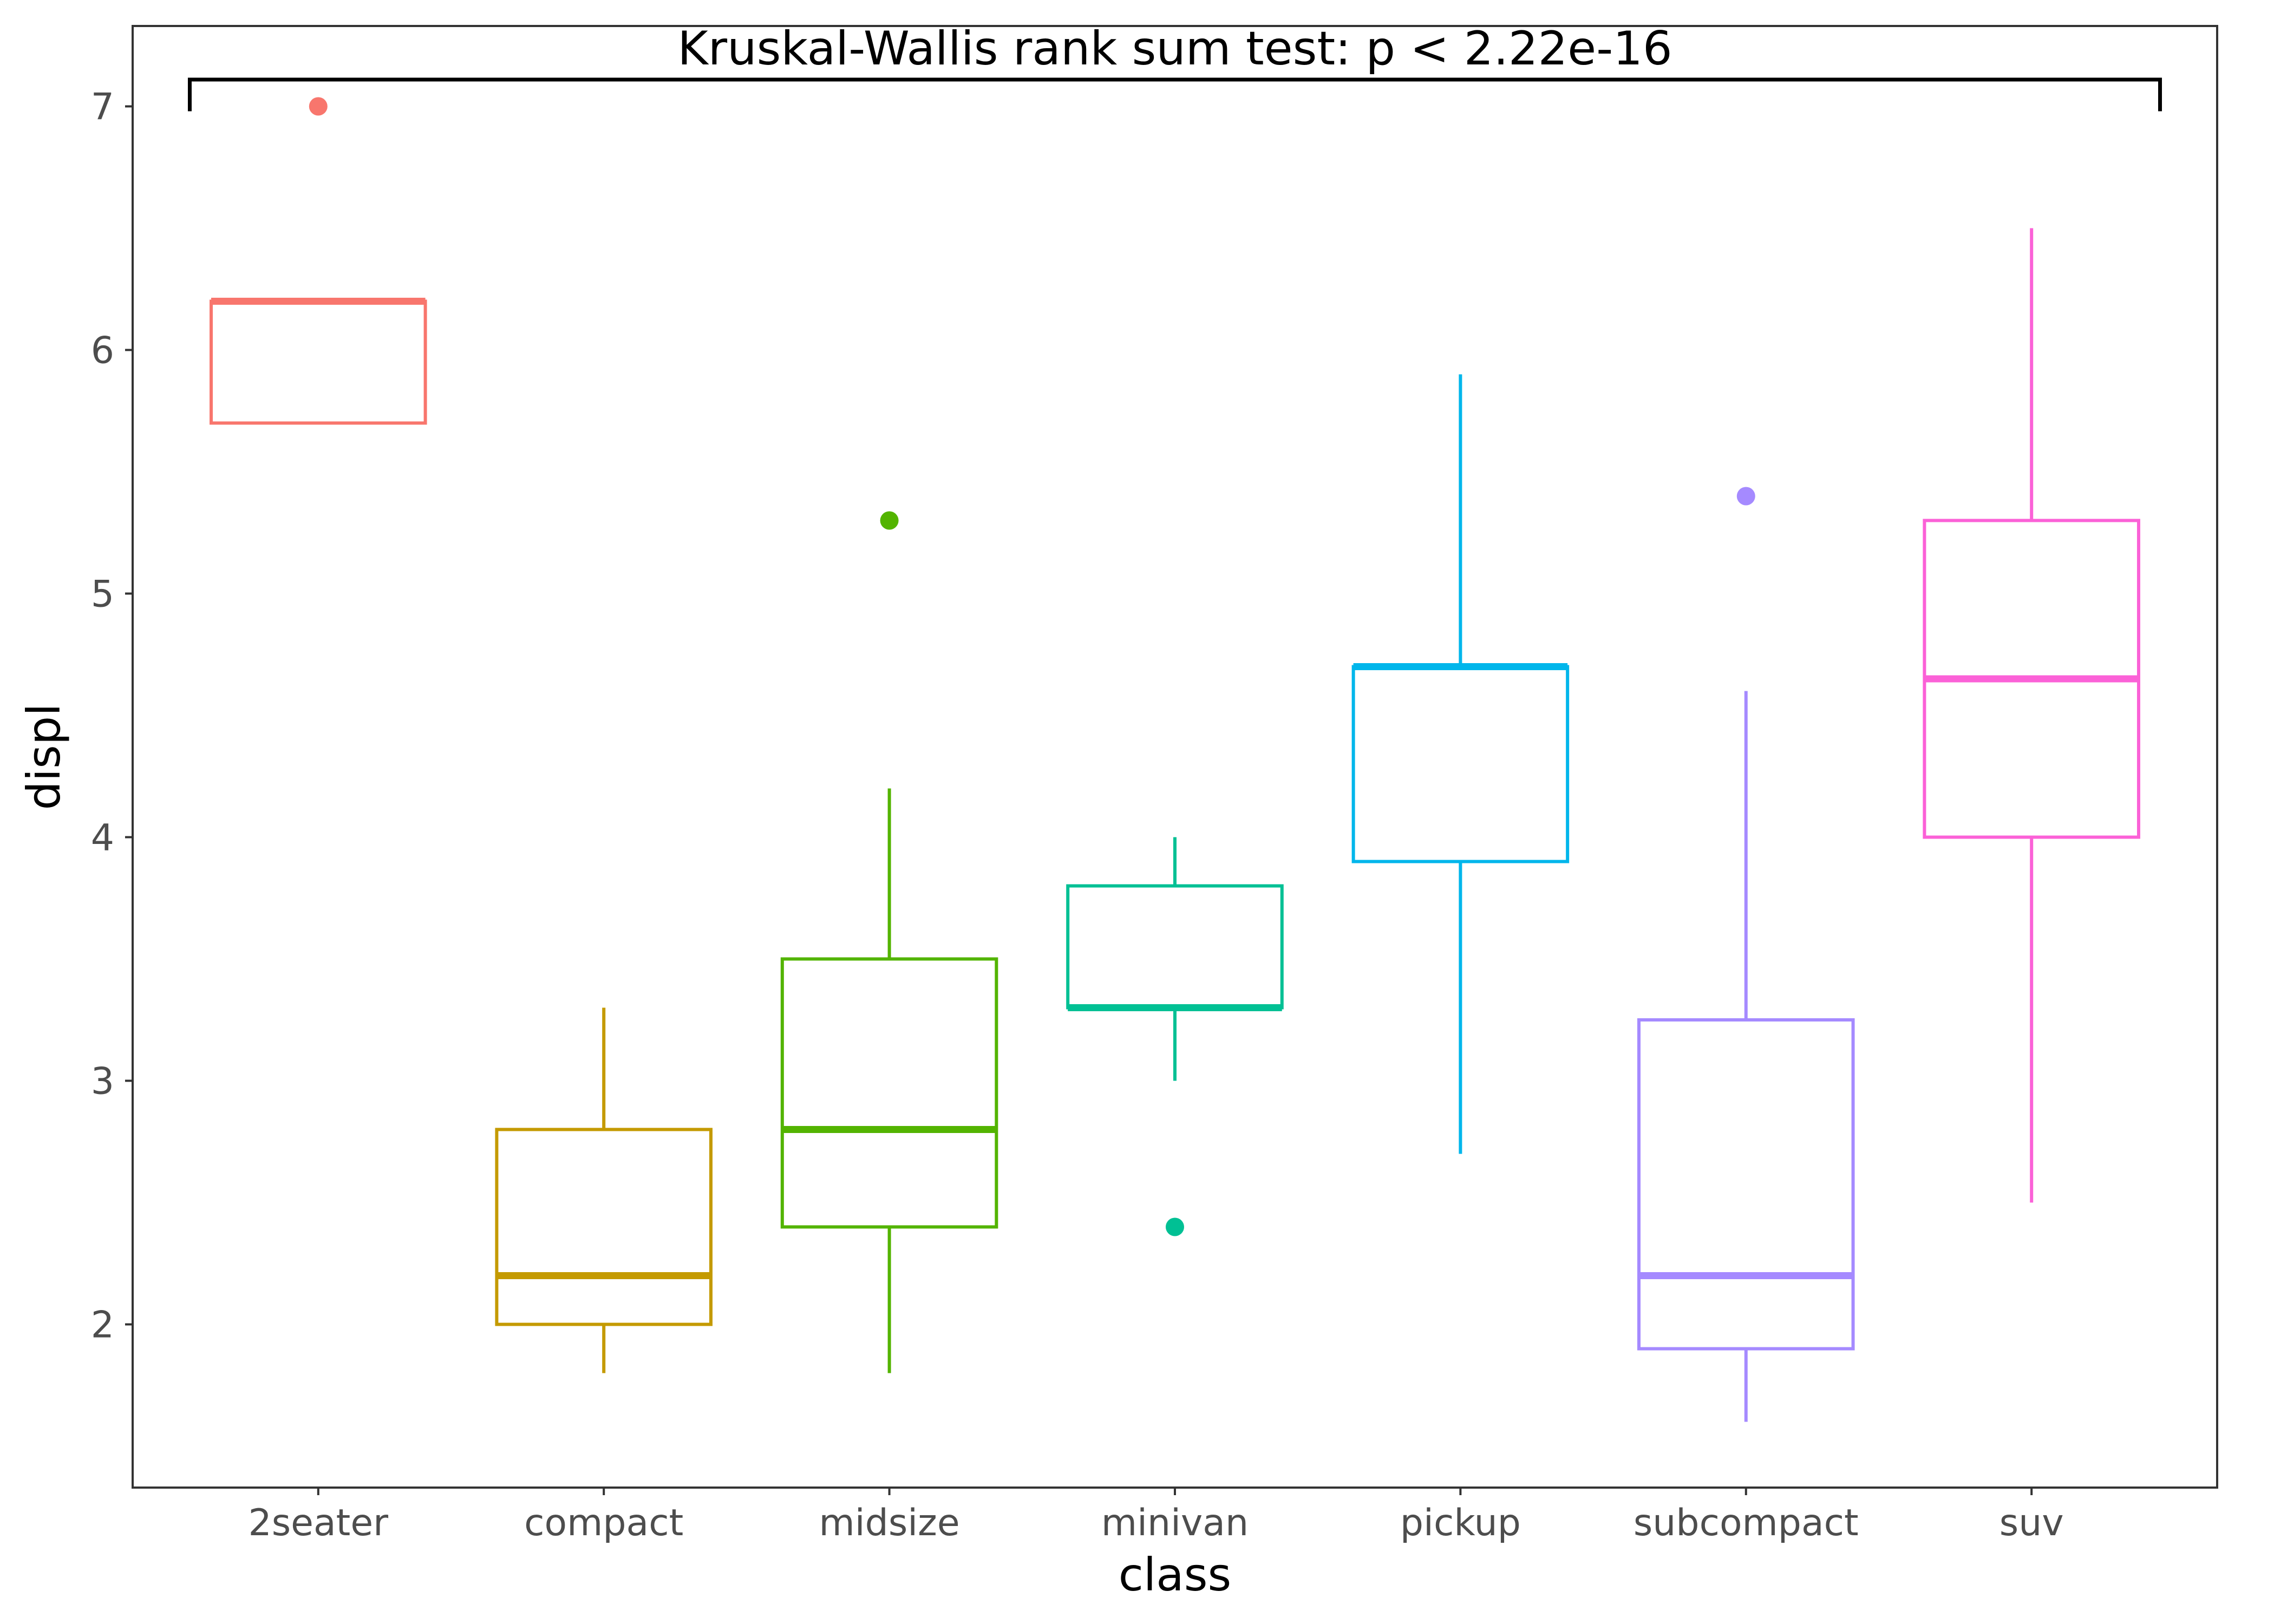 The width and height of the screenshot is (2274, 1624). I want to click on x-tick-label: 2seater, so click(318, 1523).